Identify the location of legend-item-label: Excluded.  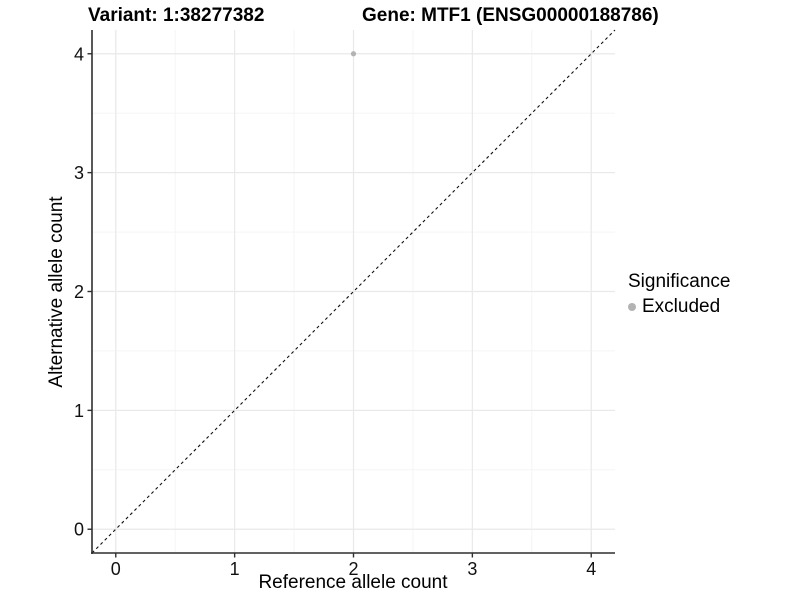
(681, 306).